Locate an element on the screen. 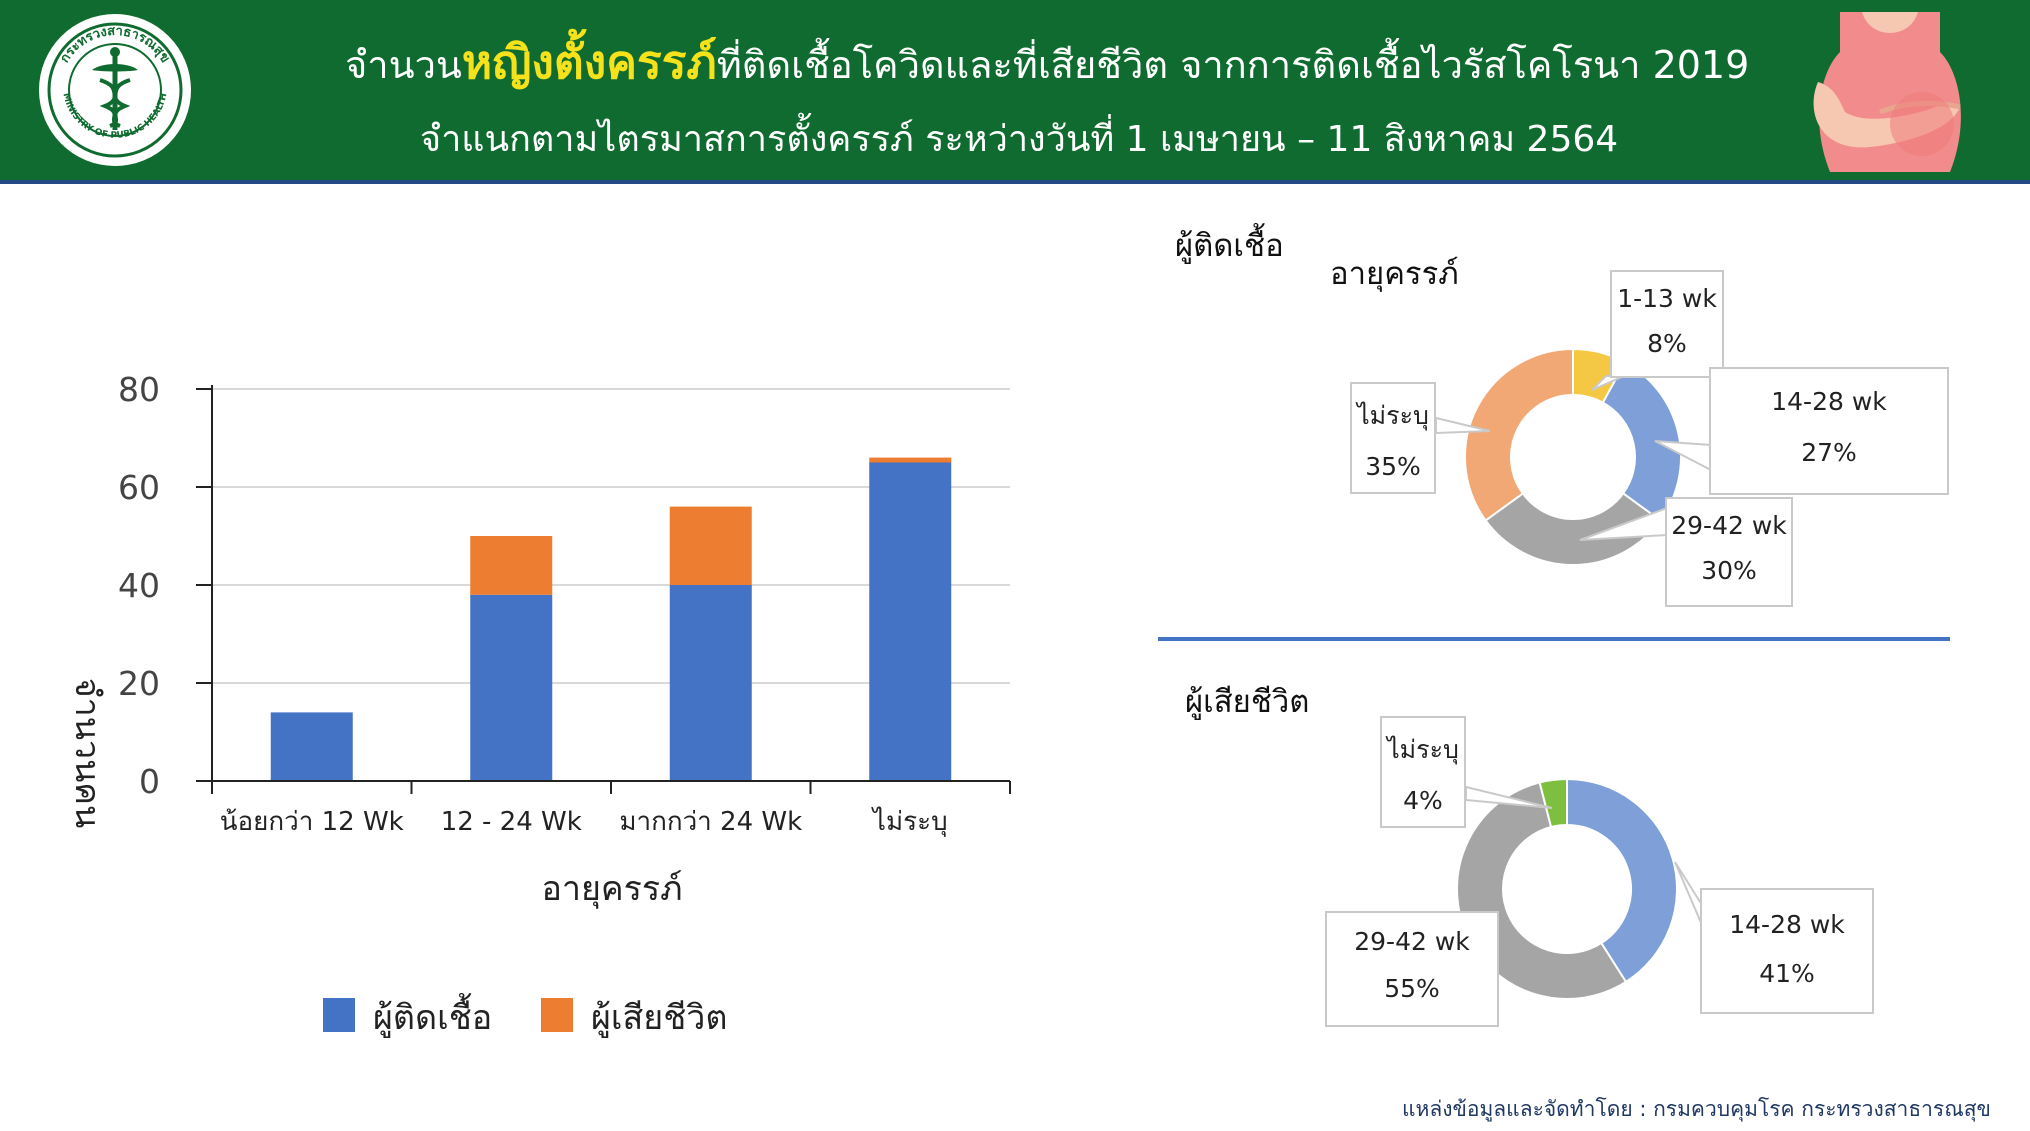 This screenshot has height=1131, width=2030. callout-deaths-29-42: 29-42 wk 55% is located at coordinates (1412, 969).